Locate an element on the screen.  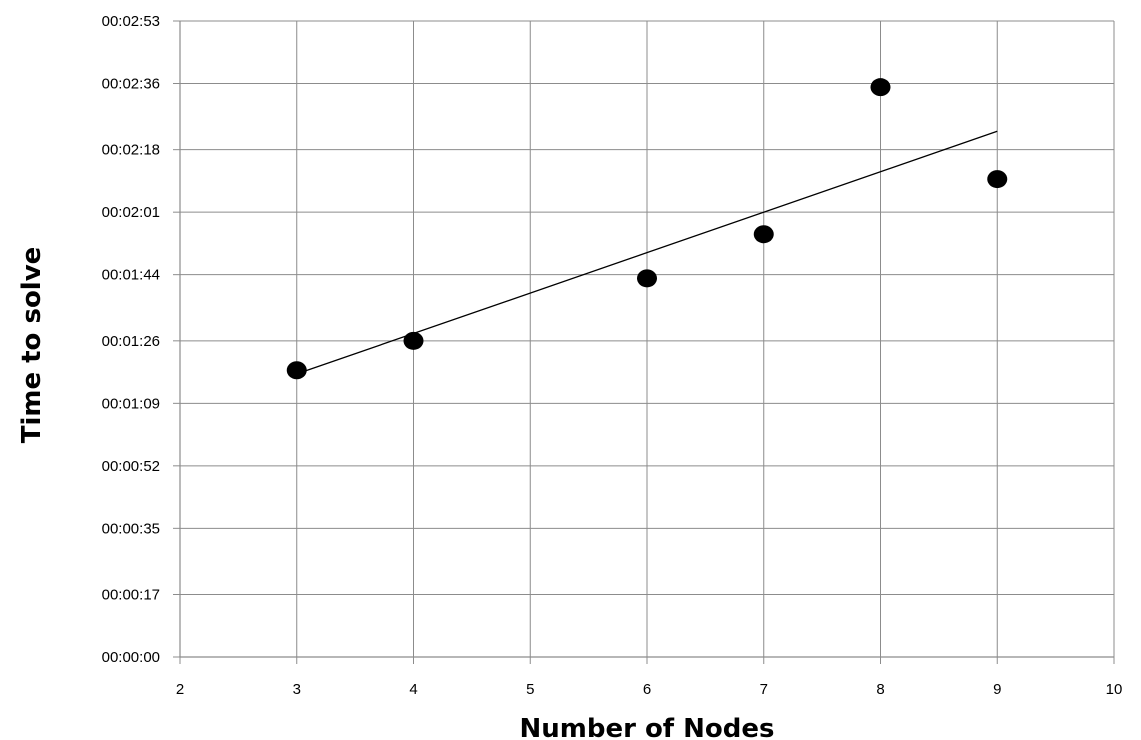
y-tick-label: 00:01:44 is located at coordinates (131, 275).